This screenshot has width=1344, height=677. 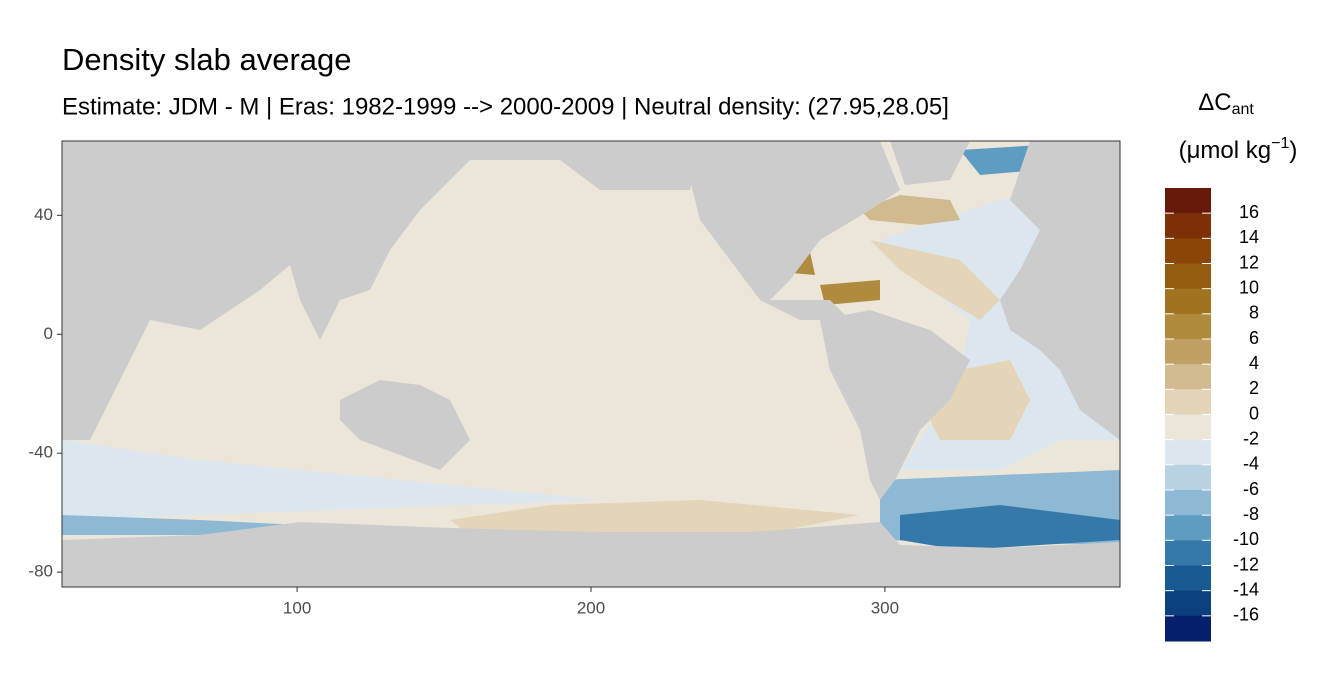 I want to click on australia, so click(x=405, y=425).